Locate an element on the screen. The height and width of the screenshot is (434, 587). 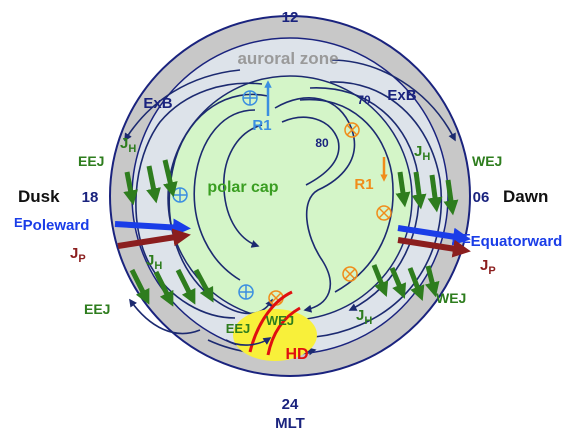
wej-lower-label: WEJ is located at coordinates (451, 298).